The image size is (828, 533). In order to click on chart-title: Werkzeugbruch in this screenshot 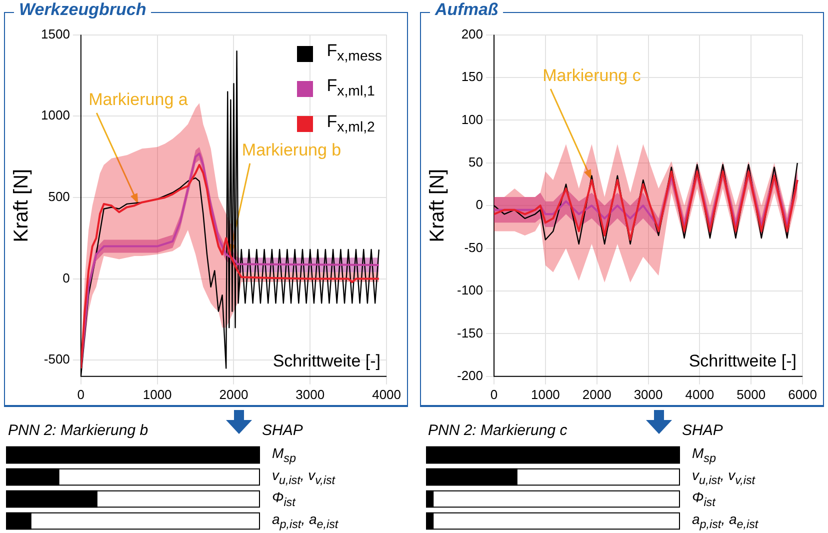, I will do `click(83, 10)`.